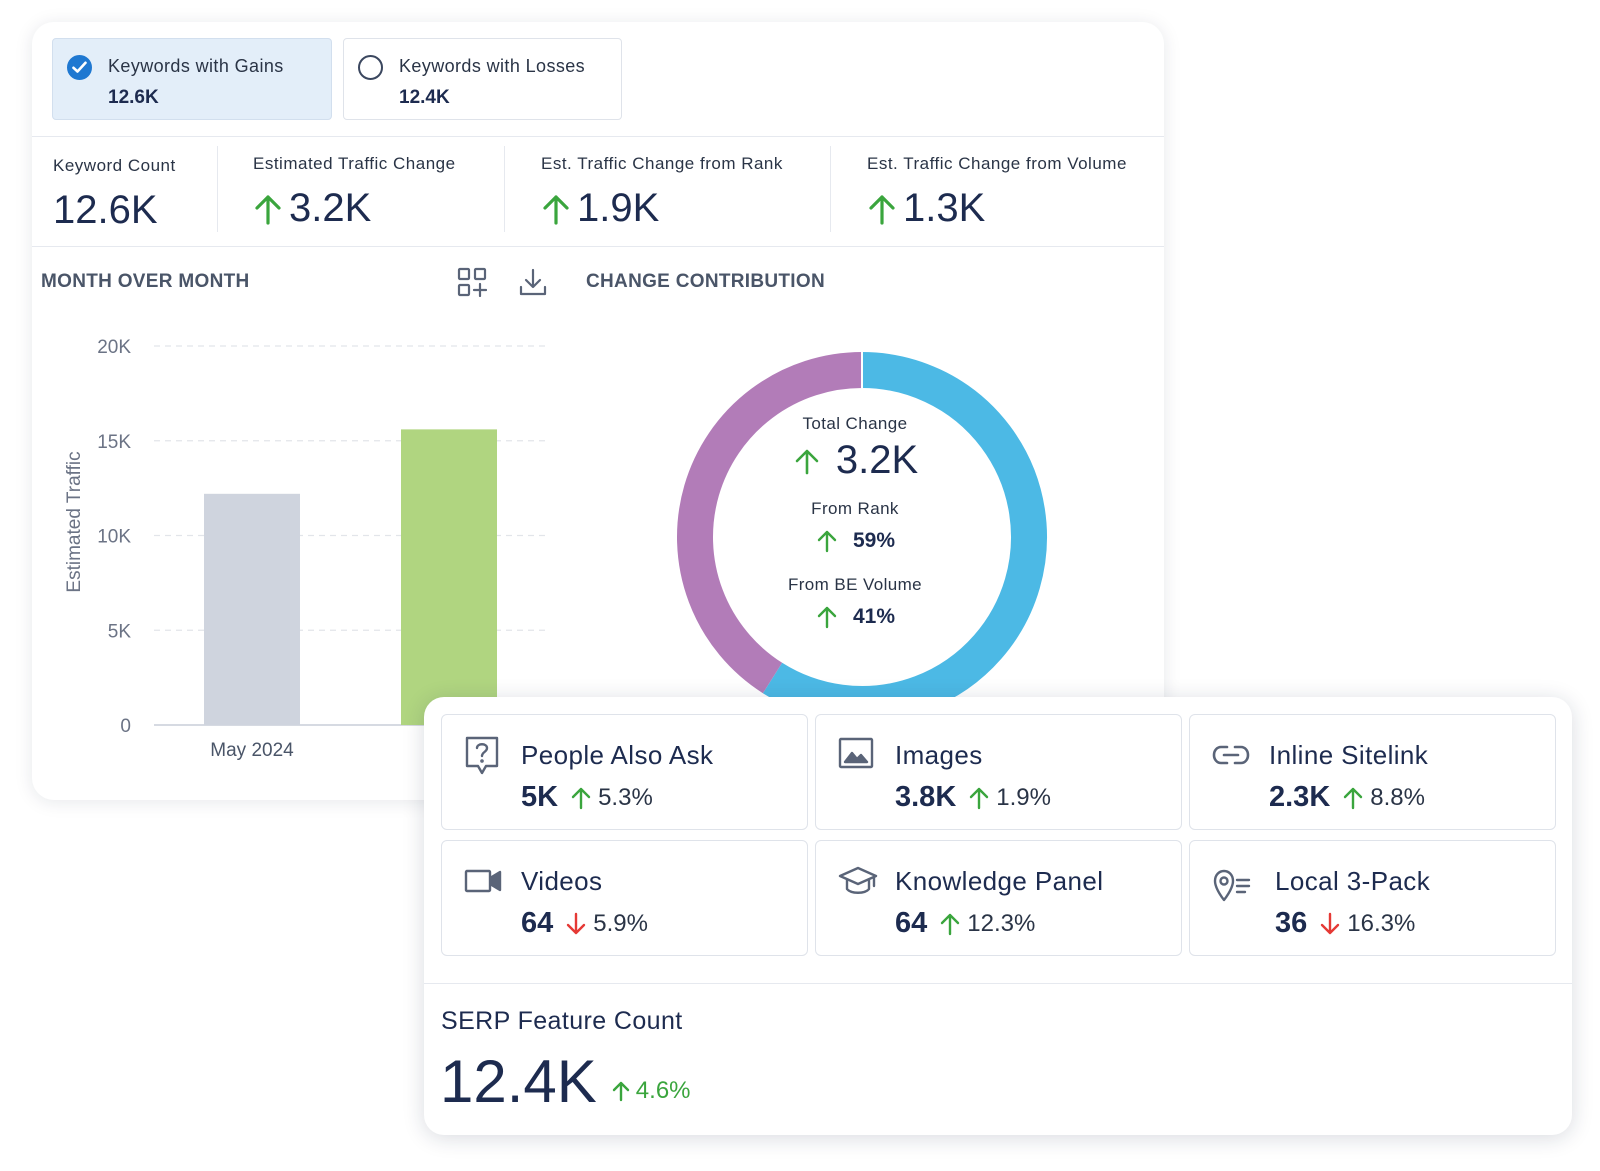 Image resolution: width=1600 pixels, height=1171 pixels. Describe the element at coordinates (1023, 797) in the screenshot. I see `feature-pct: 1.9%` at that location.